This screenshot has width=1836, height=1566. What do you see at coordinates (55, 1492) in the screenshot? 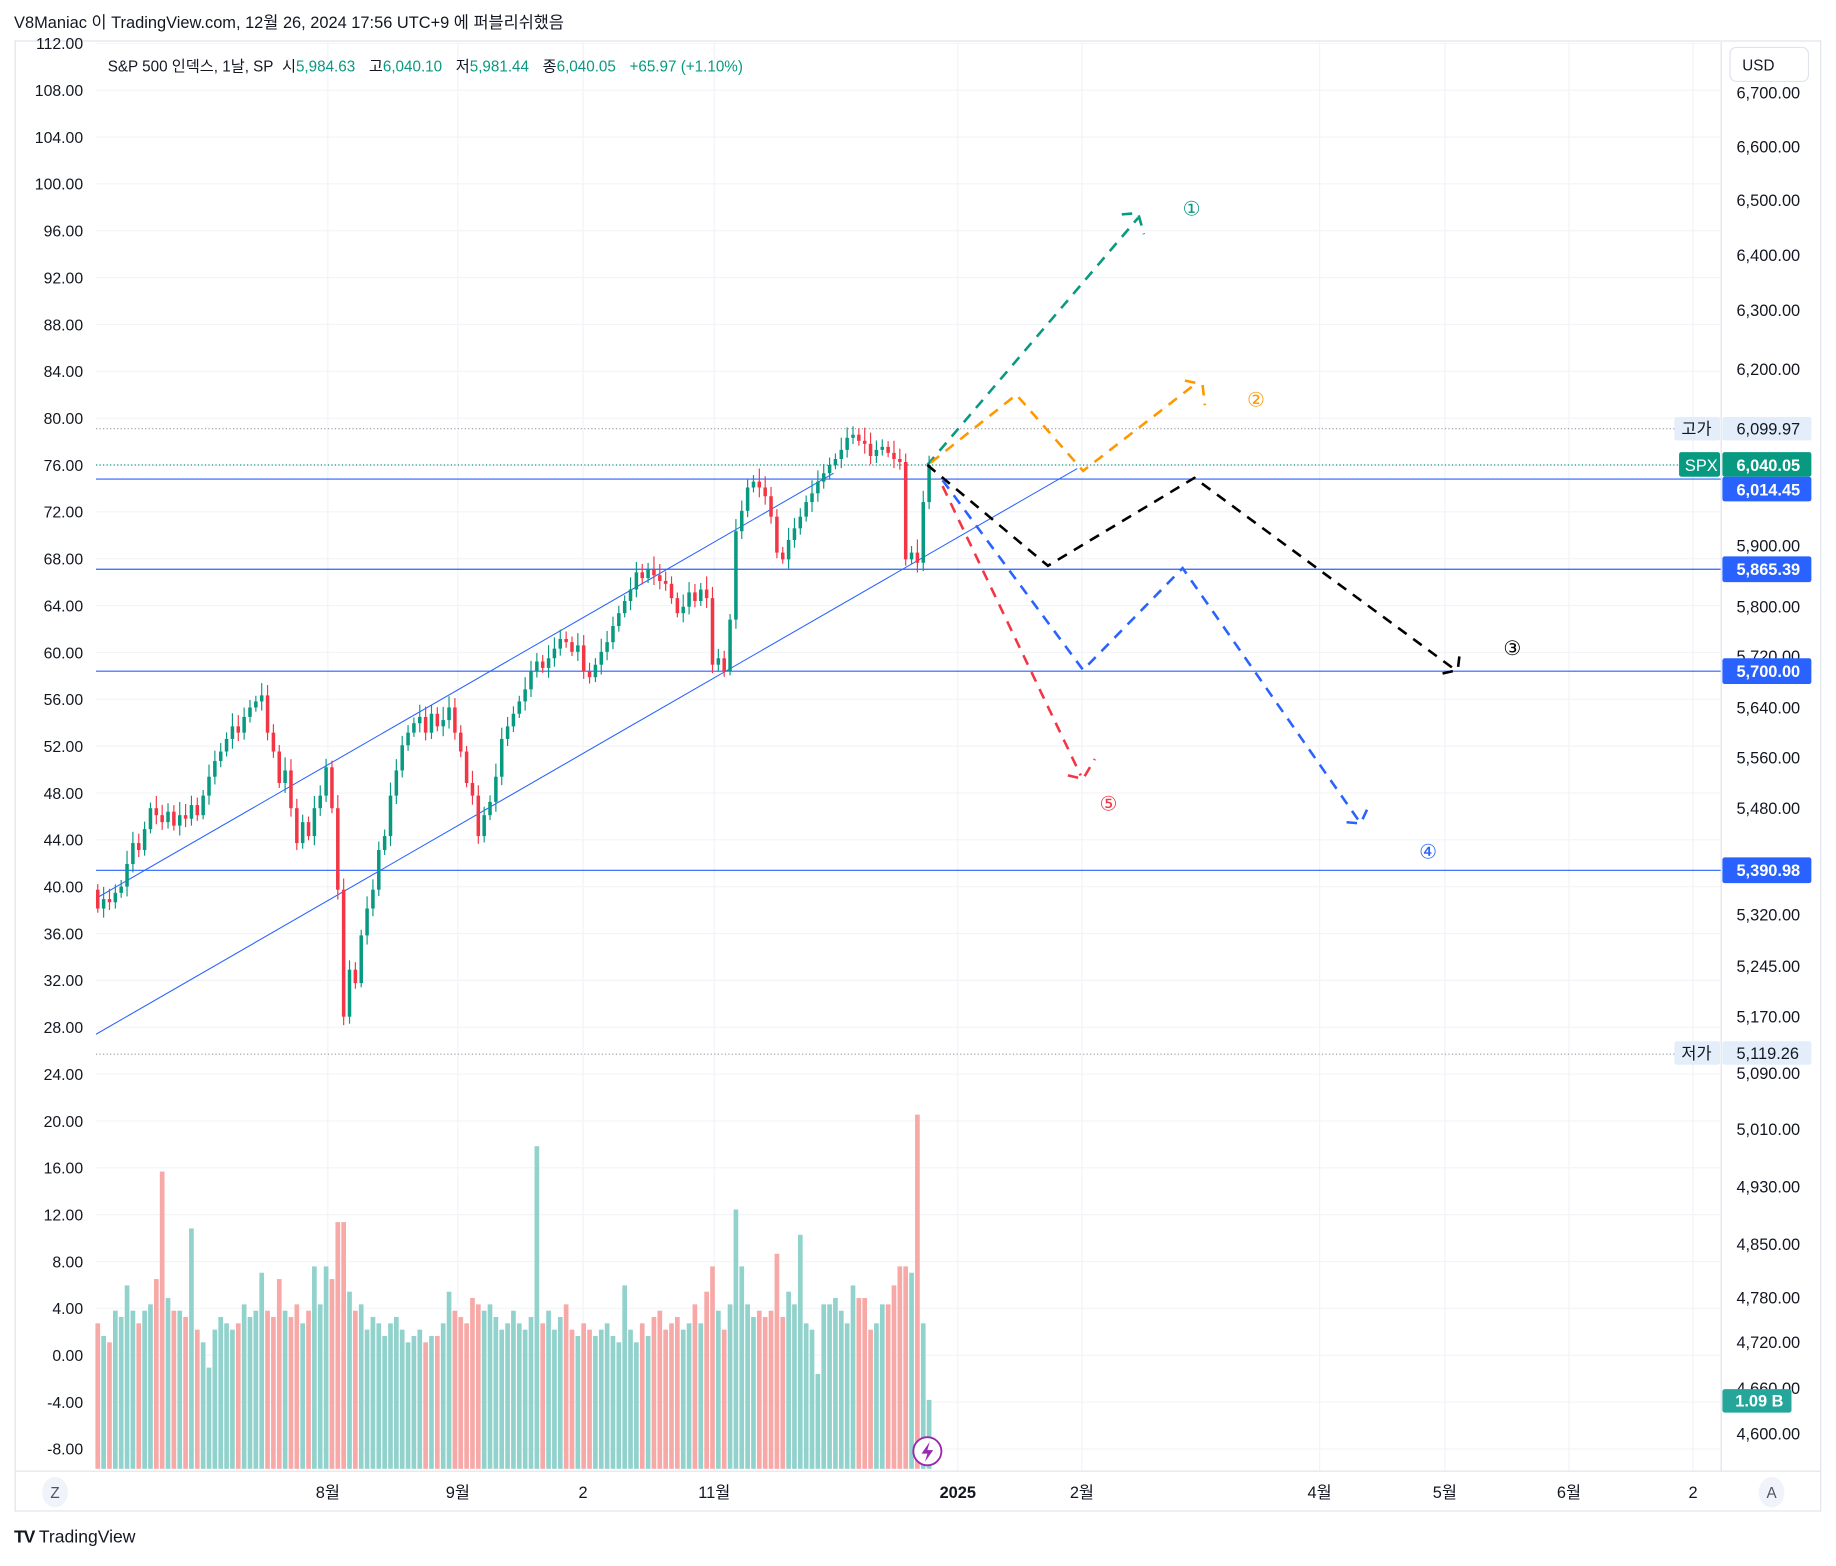
I see `reset-left-button: Z` at bounding box center [55, 1492].